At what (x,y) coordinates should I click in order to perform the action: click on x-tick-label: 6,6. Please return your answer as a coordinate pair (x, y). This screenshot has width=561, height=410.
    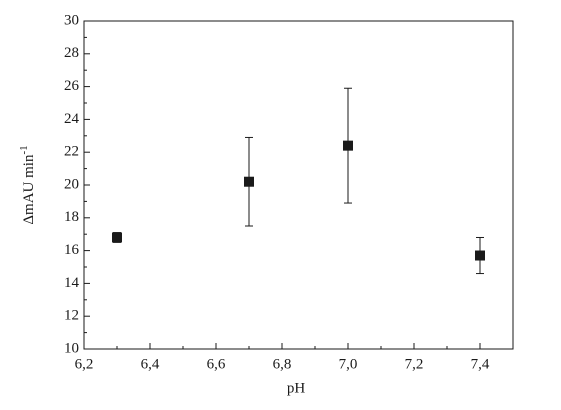
    Looking at the image, I should click on (216, 364).